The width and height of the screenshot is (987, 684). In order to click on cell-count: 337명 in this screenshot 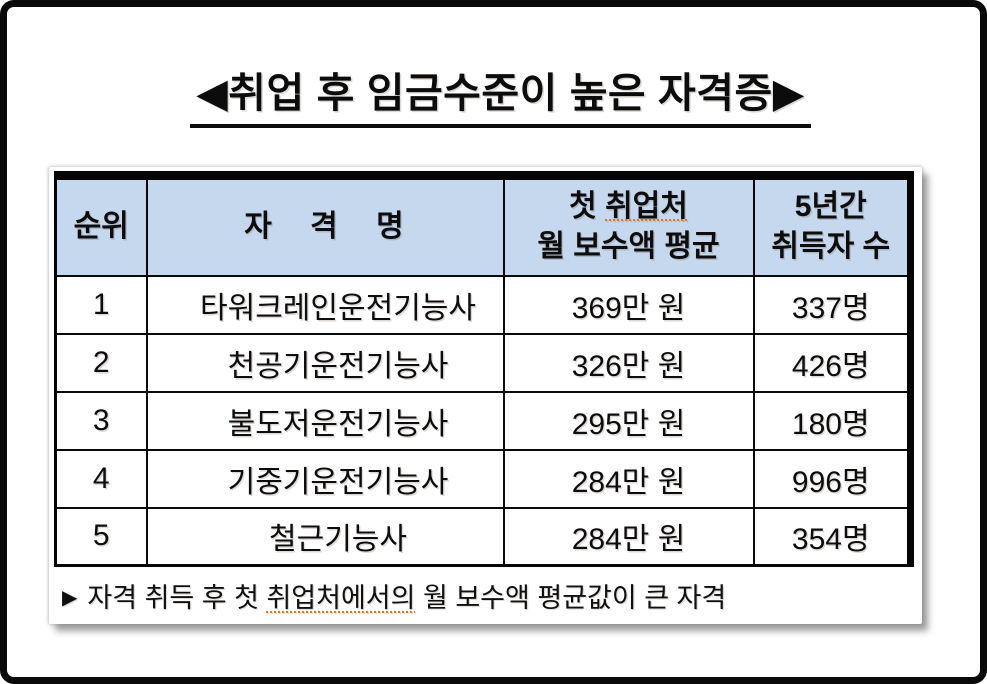, I will do `click(832, 304)`.